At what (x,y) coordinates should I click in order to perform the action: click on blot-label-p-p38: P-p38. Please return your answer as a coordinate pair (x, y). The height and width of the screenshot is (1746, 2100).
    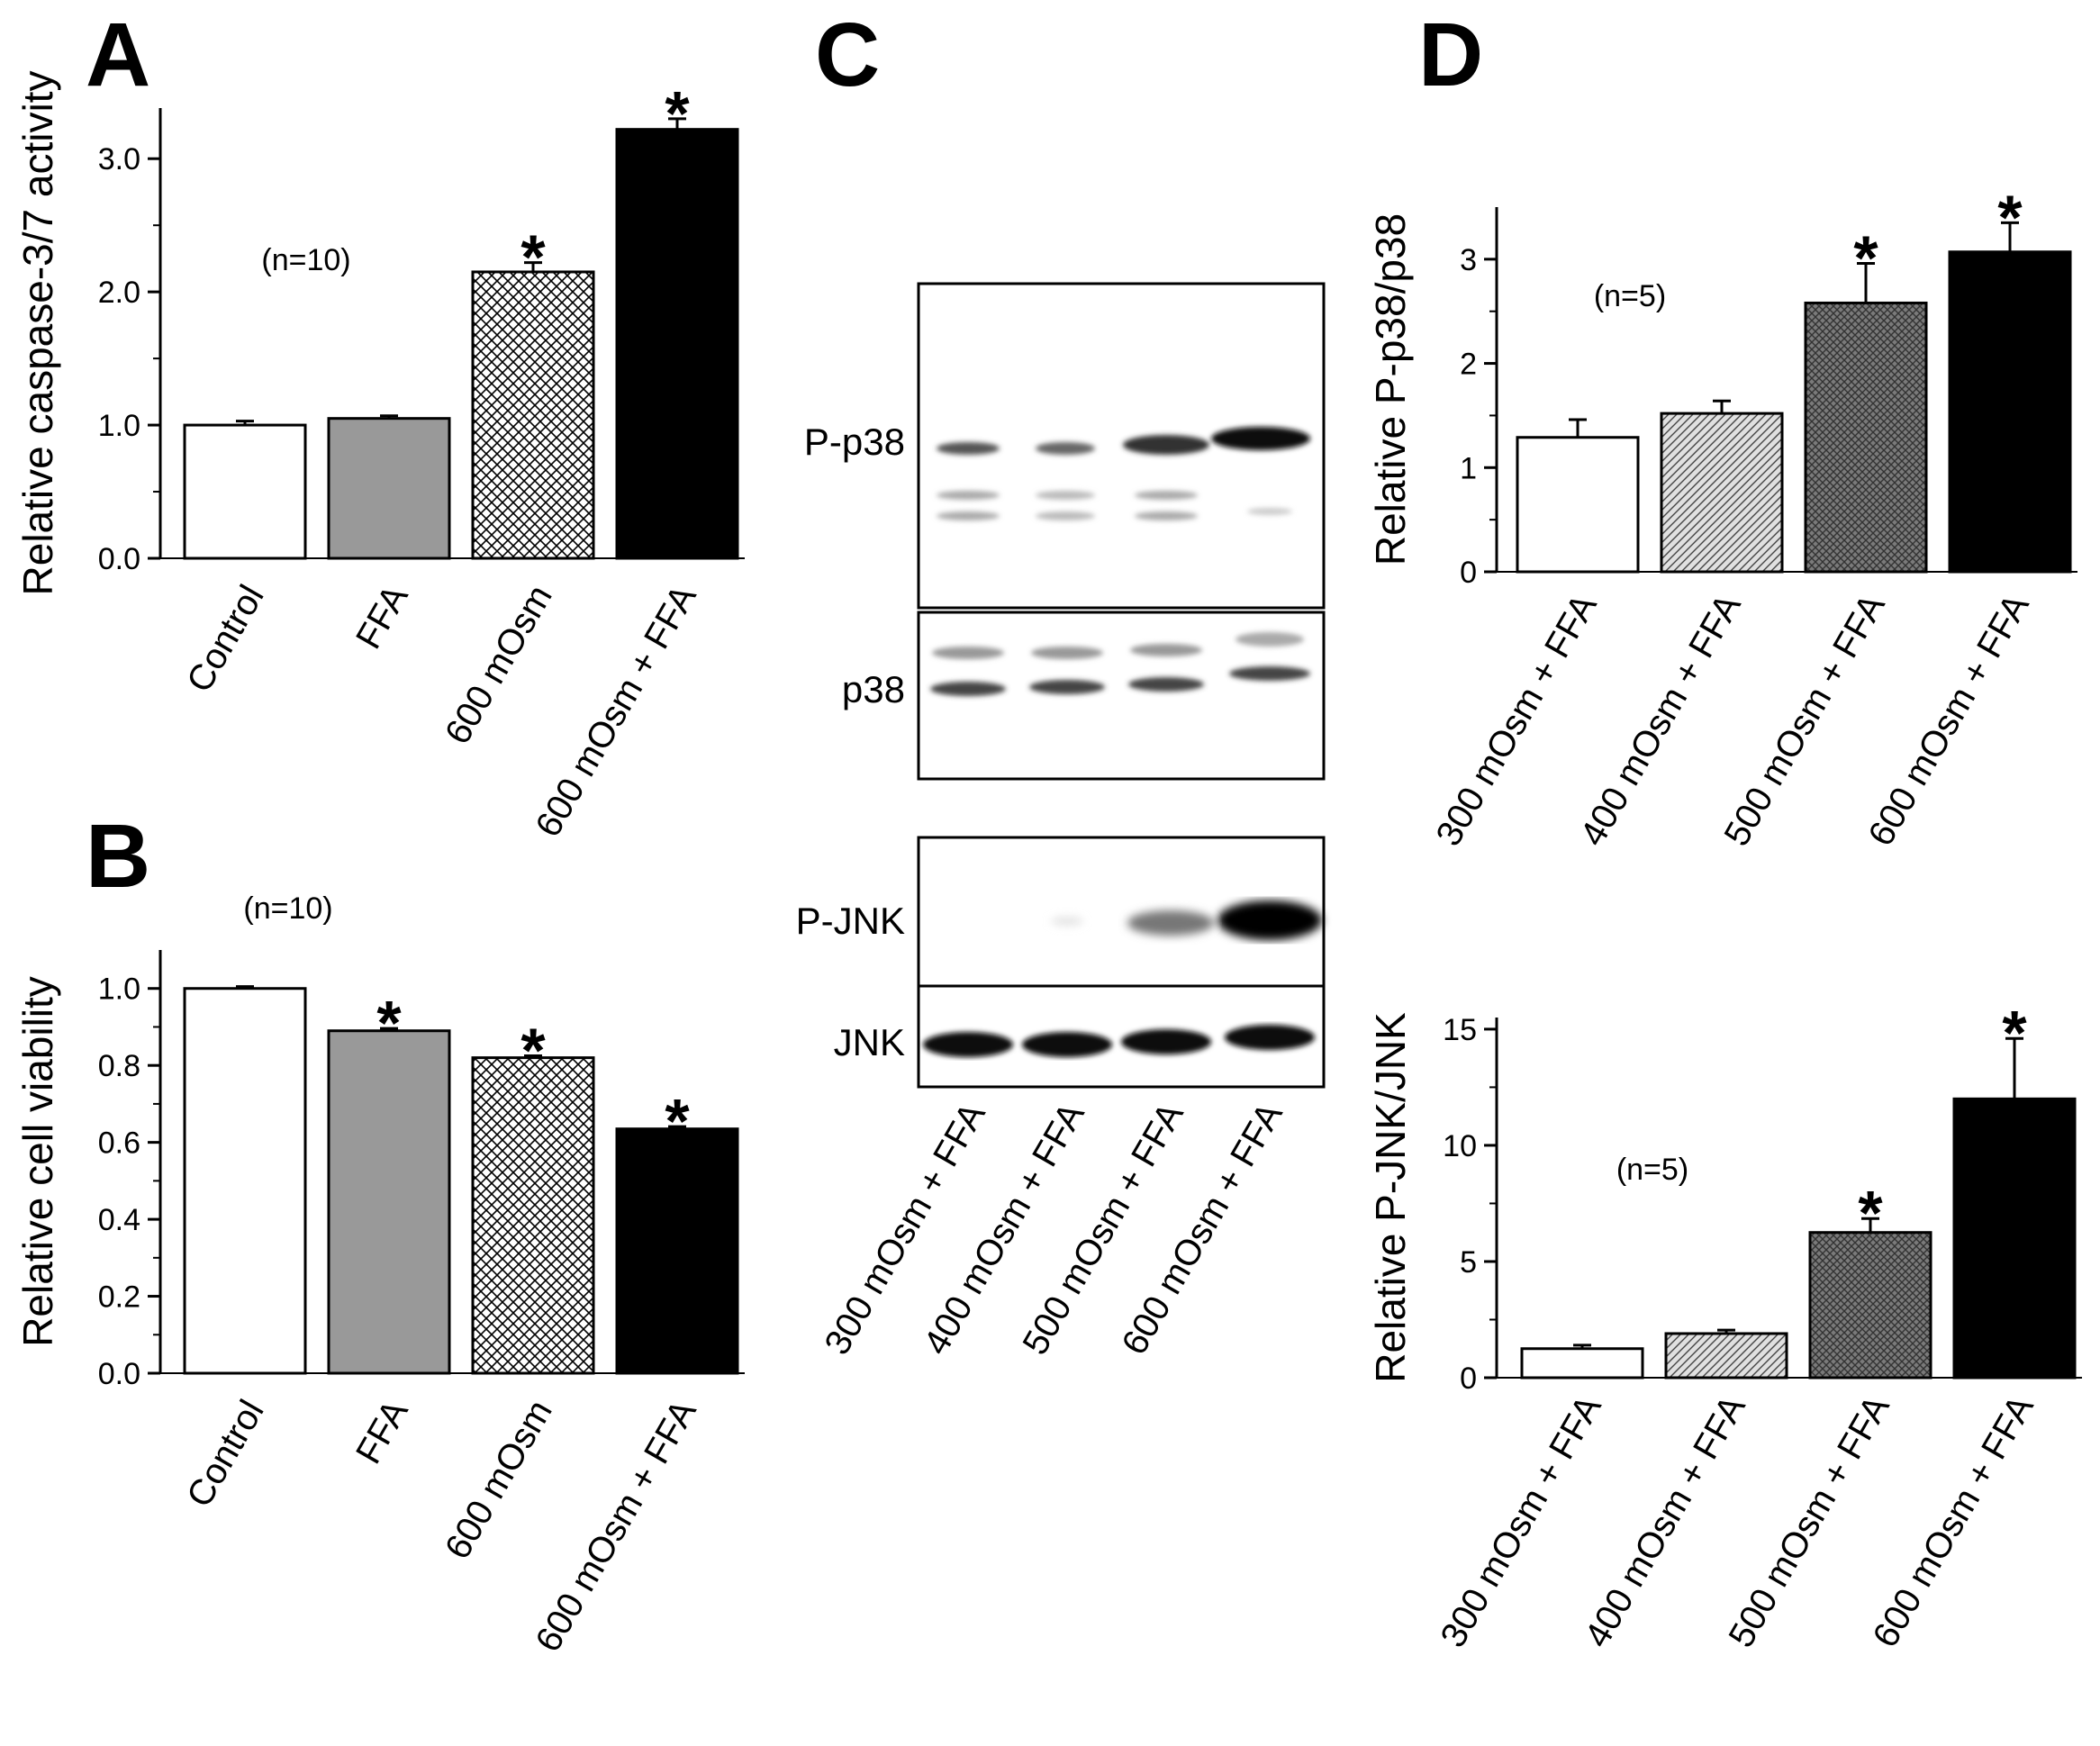
    Looking at the image, I should click on (854, 442).